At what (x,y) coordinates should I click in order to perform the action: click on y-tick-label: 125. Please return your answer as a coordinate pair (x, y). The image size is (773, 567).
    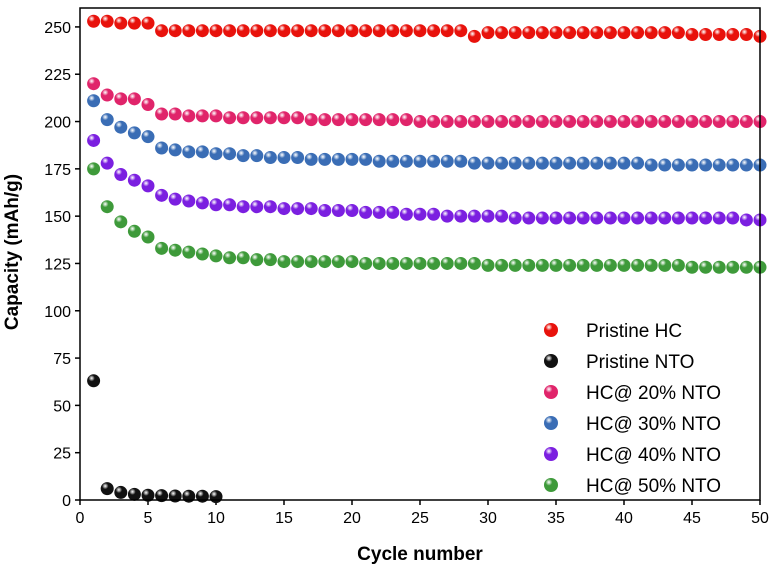
    Looking at the image, I should click on (57, 264).